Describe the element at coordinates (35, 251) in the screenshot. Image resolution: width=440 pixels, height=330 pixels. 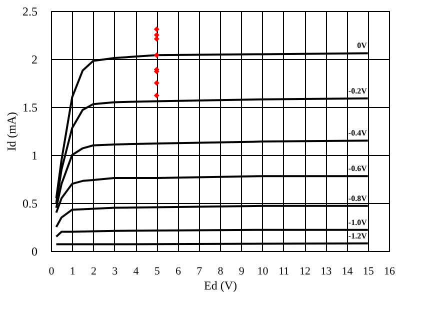
I see `y-tick-label: 0` at that location.